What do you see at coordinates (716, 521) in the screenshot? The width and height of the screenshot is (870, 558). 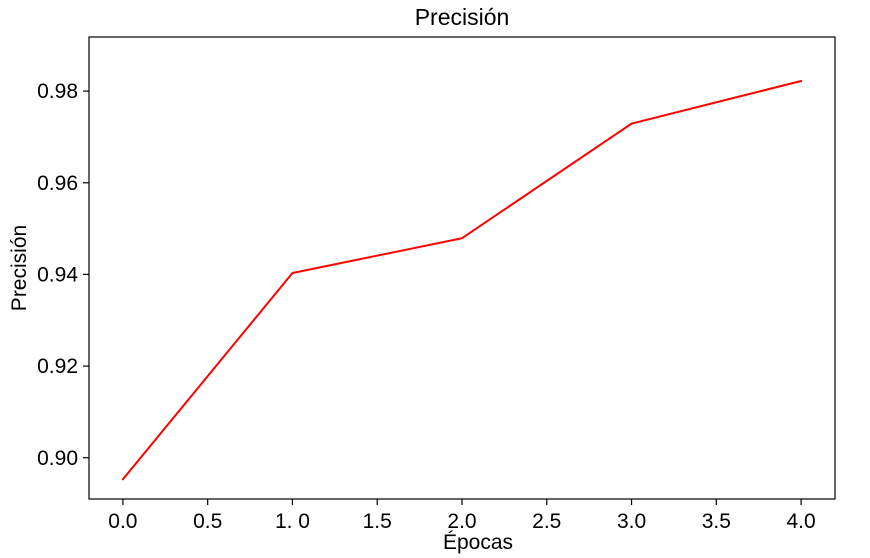 I see `x-tick-label: 3.5` at bounding box center [716, 521].